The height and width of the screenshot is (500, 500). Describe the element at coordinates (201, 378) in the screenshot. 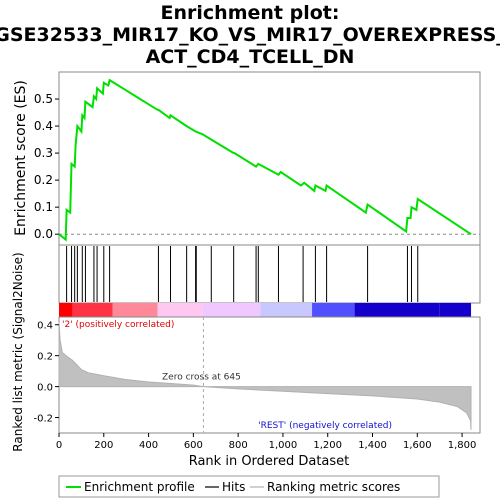

I see `zero-cross-label: Zero cross at 645` at that location.